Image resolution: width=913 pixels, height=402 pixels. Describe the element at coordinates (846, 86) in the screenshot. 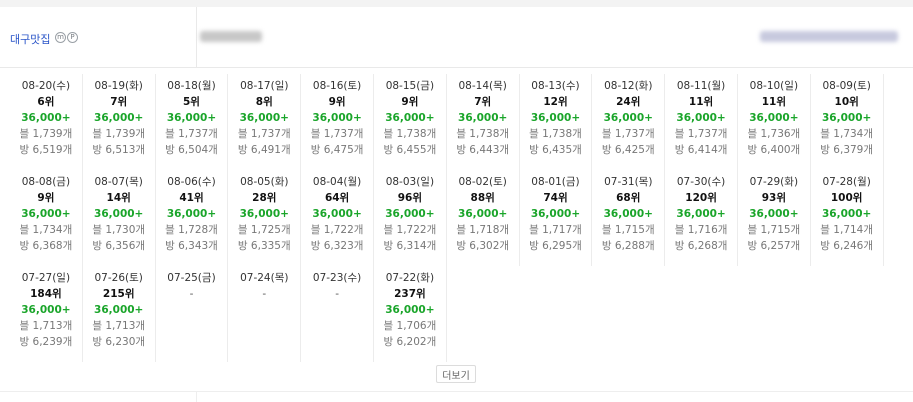

I see `day-date: 08-09(토)` at that location.